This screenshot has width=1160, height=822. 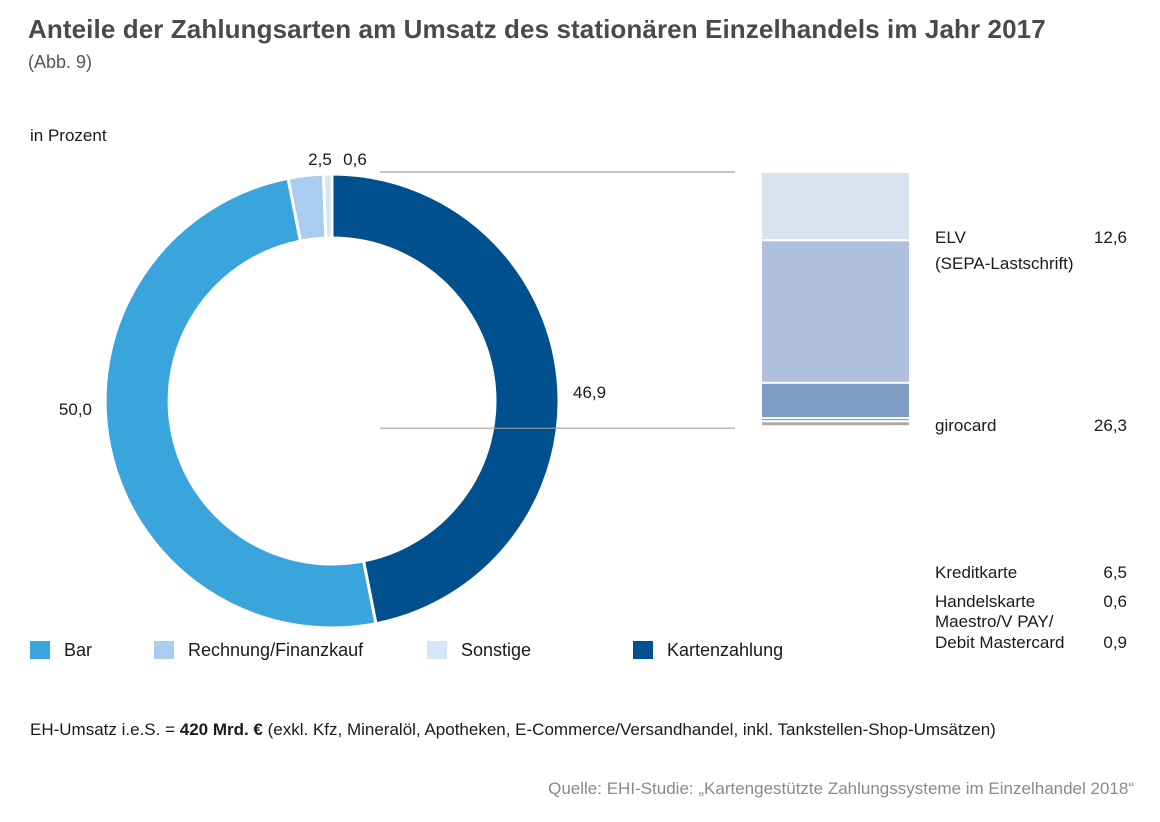 What do you see at coordinates (835, 424) in the screenshot?
I see `bar-segment-maestro-v-pay` at bounding box center [835, 424].